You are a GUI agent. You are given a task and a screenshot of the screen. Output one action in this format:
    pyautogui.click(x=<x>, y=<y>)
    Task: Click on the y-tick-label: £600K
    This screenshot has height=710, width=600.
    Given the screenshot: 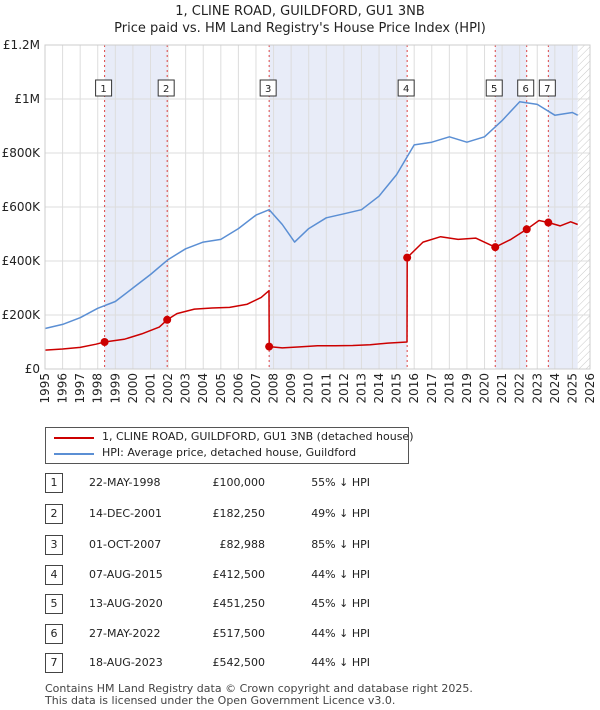 What is the action you would take?
    pyautogui.click(x=22, y=207)
    